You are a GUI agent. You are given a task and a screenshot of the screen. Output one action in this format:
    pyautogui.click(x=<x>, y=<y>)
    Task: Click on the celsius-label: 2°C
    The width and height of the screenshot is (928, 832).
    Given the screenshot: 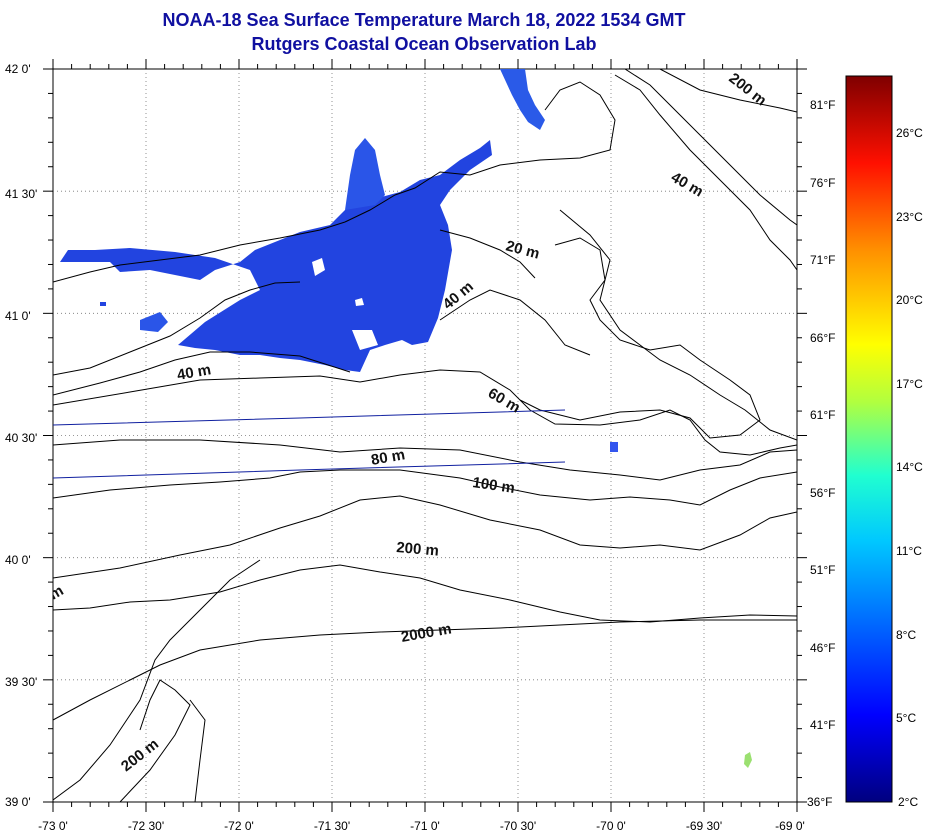 What is the action you would take?
    pyautogui.click(x=908, y=802)
    